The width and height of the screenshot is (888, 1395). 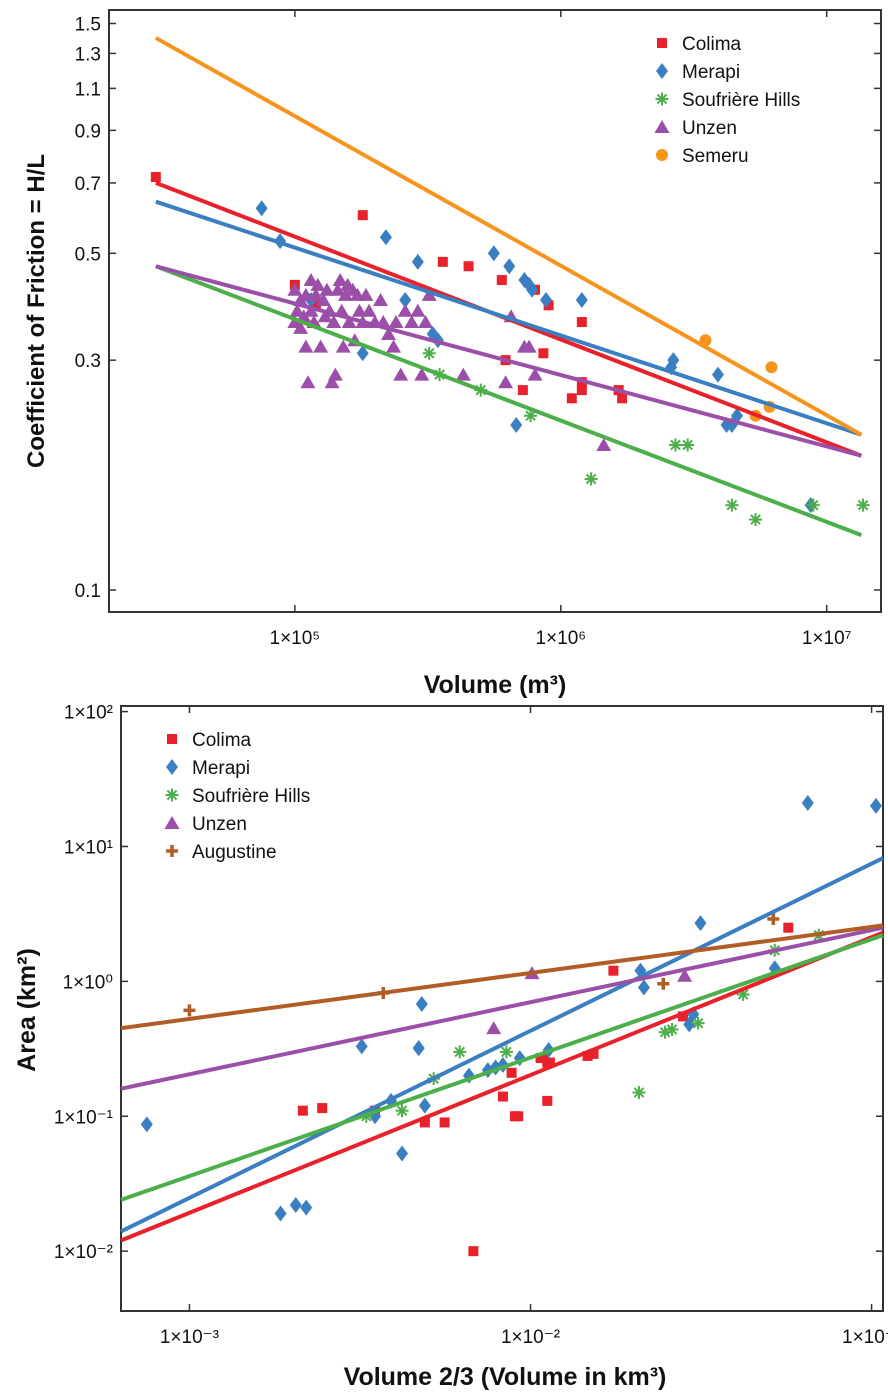 What do you see at coordinates (560, 638) in the screenshot?
I see `x-tick-label: 1×10⁶` at bounding box center [560, 638].